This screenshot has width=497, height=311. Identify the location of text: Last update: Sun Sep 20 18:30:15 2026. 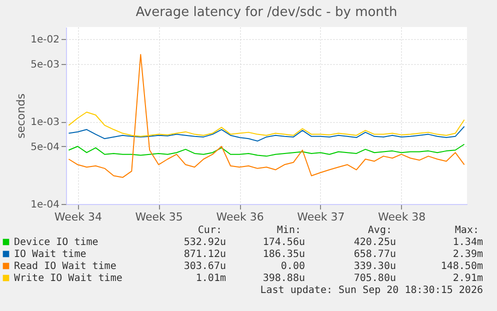
(371, 290).